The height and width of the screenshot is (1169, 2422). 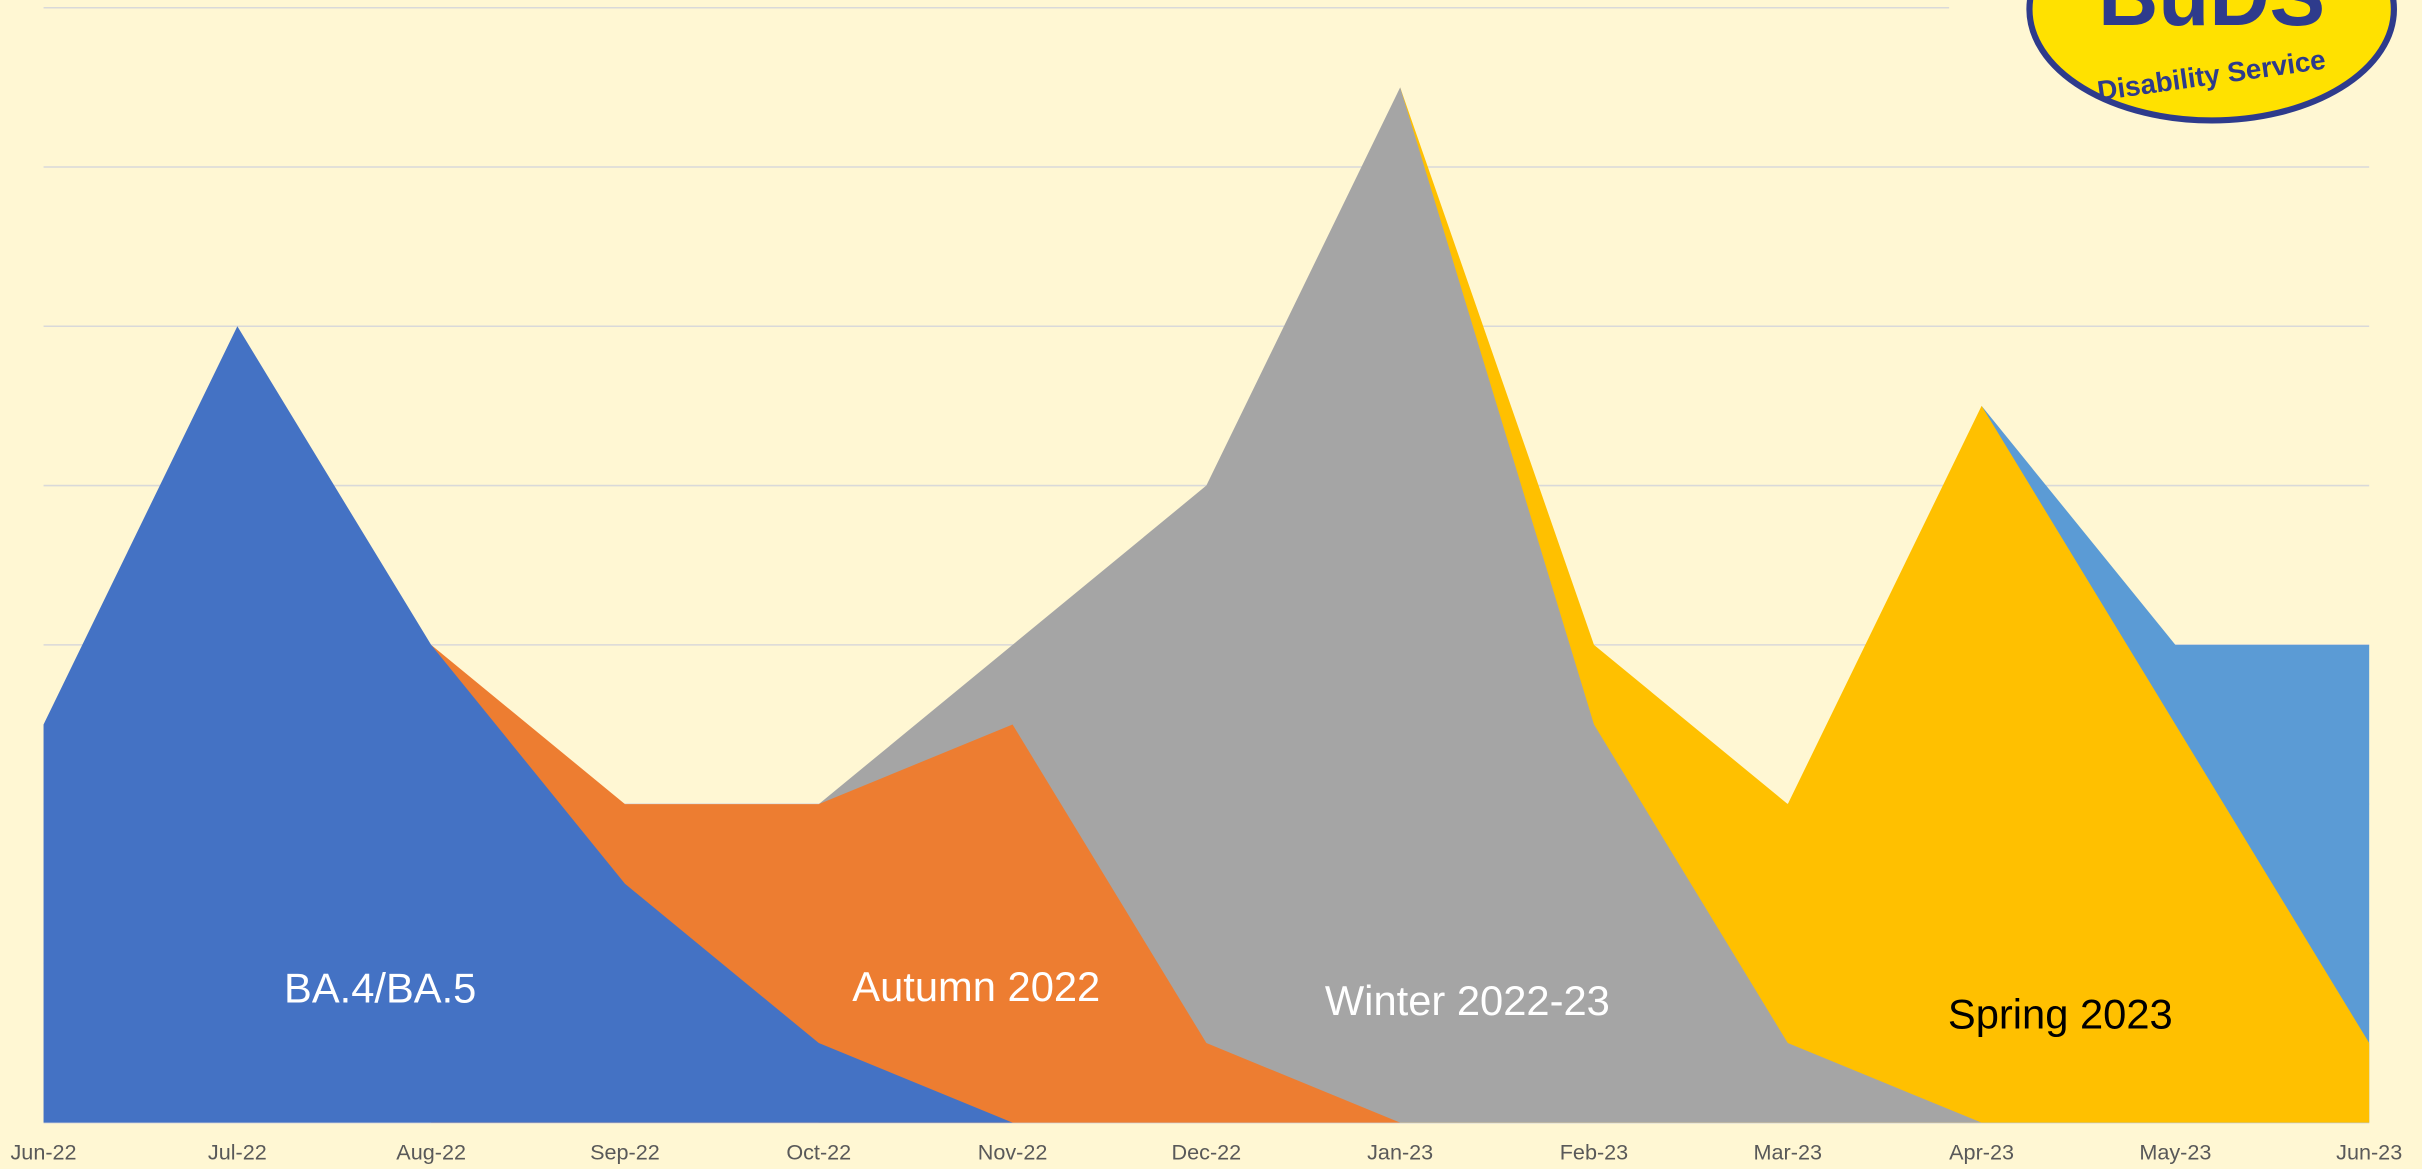 I want to click on x-tick-label: Aug-22, so click(x=431, y=1151).